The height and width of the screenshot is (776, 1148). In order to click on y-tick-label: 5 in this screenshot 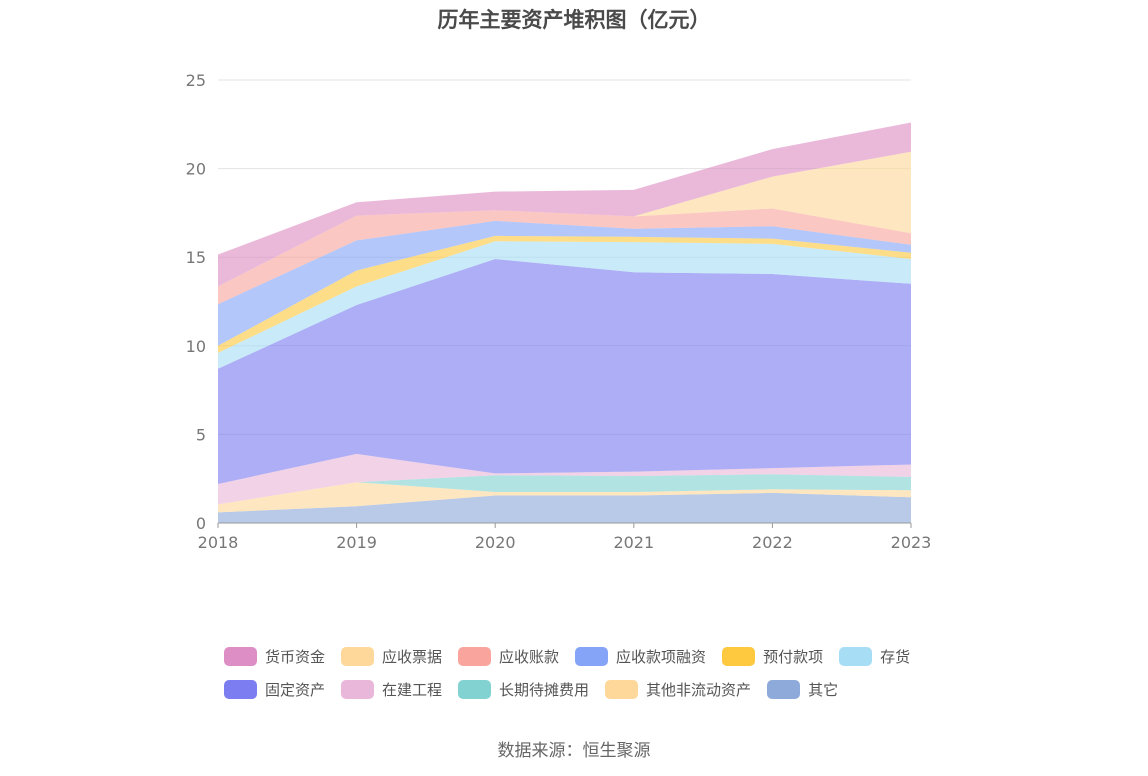, I will do `click(201, 434)`.